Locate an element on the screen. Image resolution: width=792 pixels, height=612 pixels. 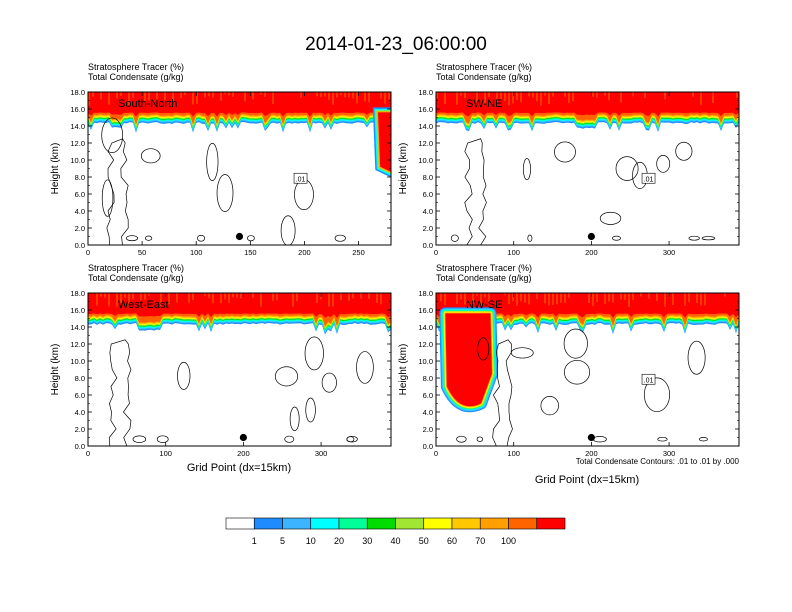
y-tick-label: 6.0 is located at coordinates (80, 194).